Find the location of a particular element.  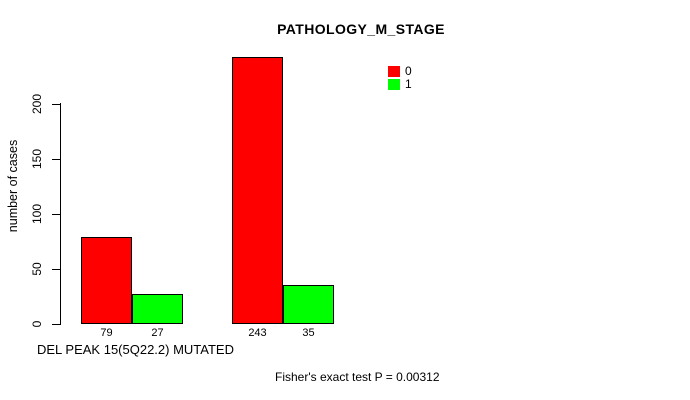

bar-value-label: 243 is located at coordinates (257, 333).